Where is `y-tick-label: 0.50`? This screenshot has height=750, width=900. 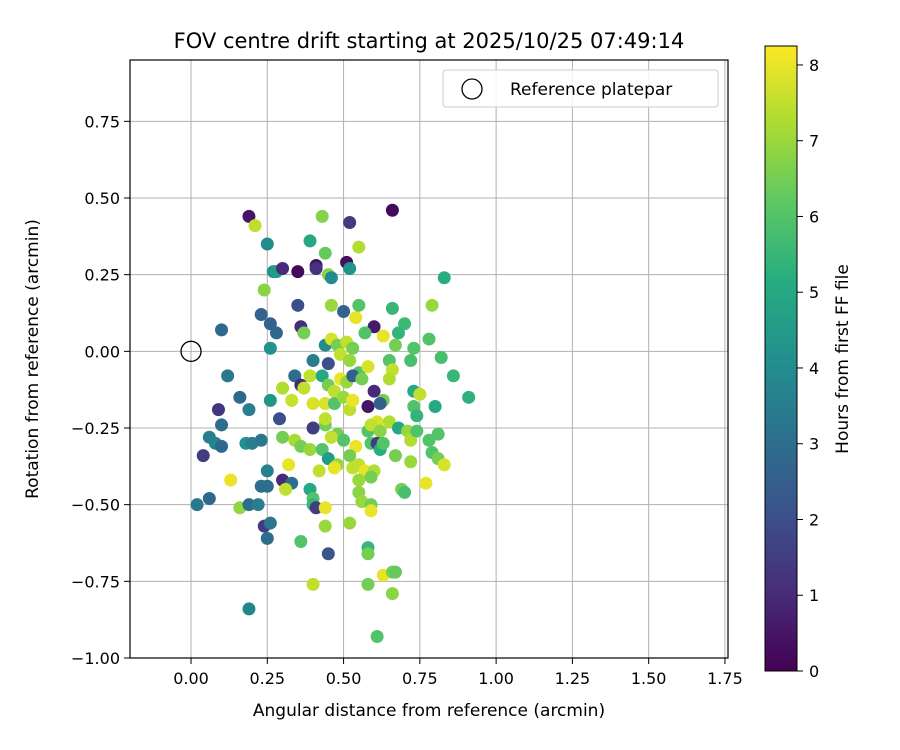
y-tick-label: 0.50 is located at coordinates (102, 198).